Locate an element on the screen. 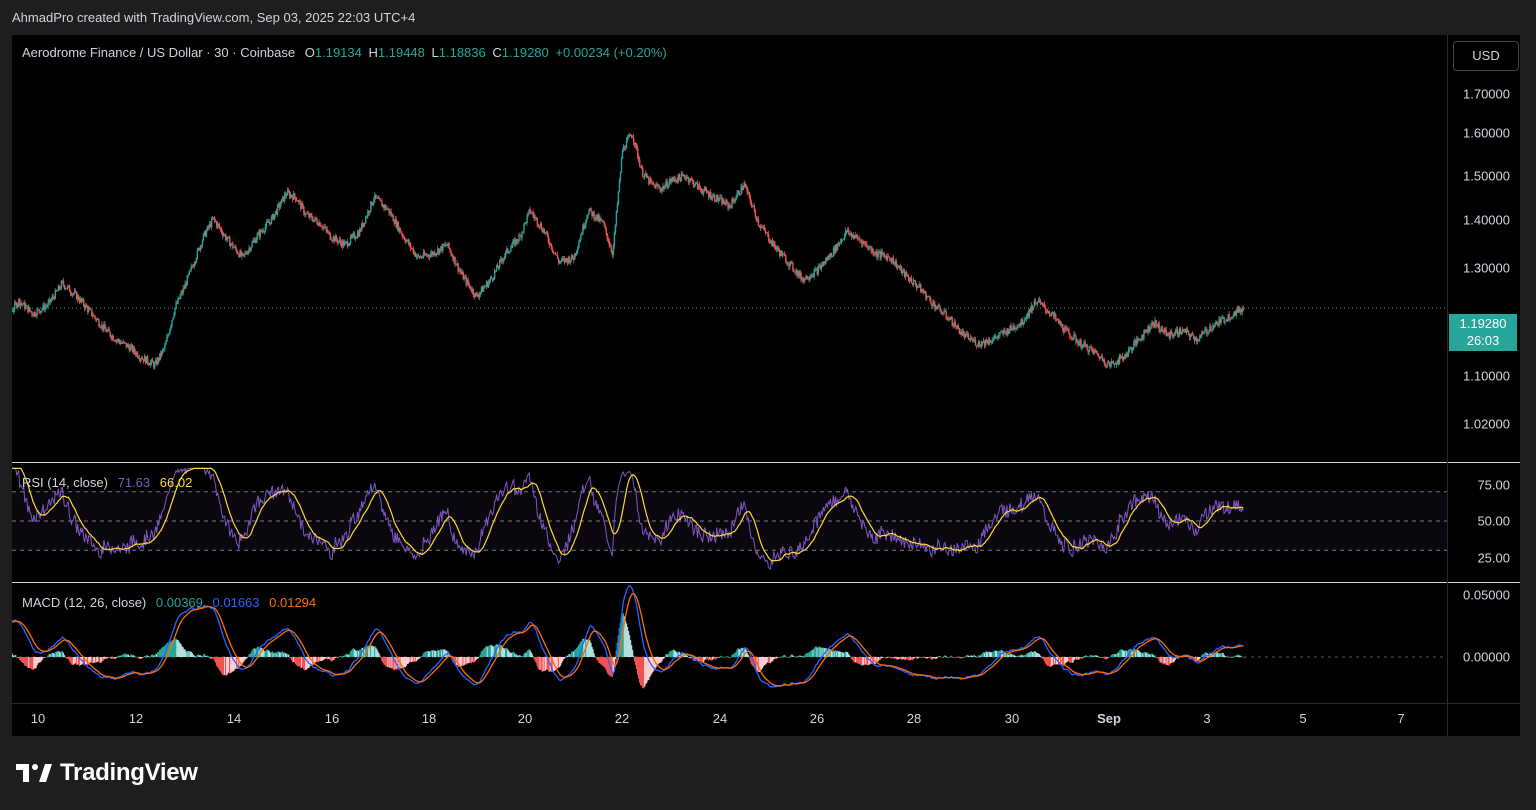  price-tick: 1.70000 is located at coordinates (1486, 94).